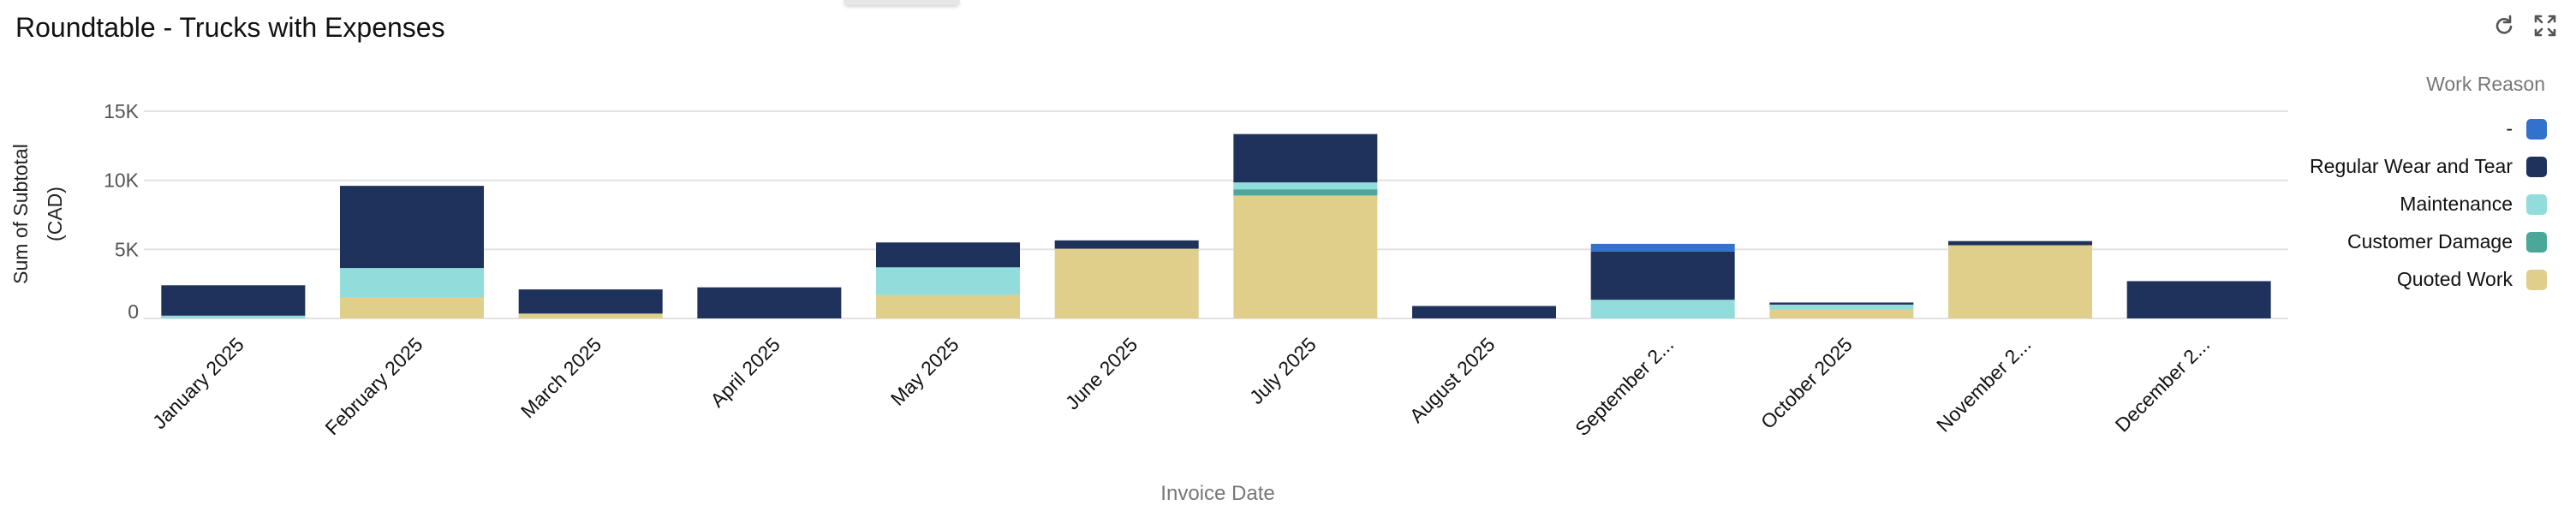  Describe the element at coordinates (902, 2) in the screenshot. I see `drag-handle` at that location.